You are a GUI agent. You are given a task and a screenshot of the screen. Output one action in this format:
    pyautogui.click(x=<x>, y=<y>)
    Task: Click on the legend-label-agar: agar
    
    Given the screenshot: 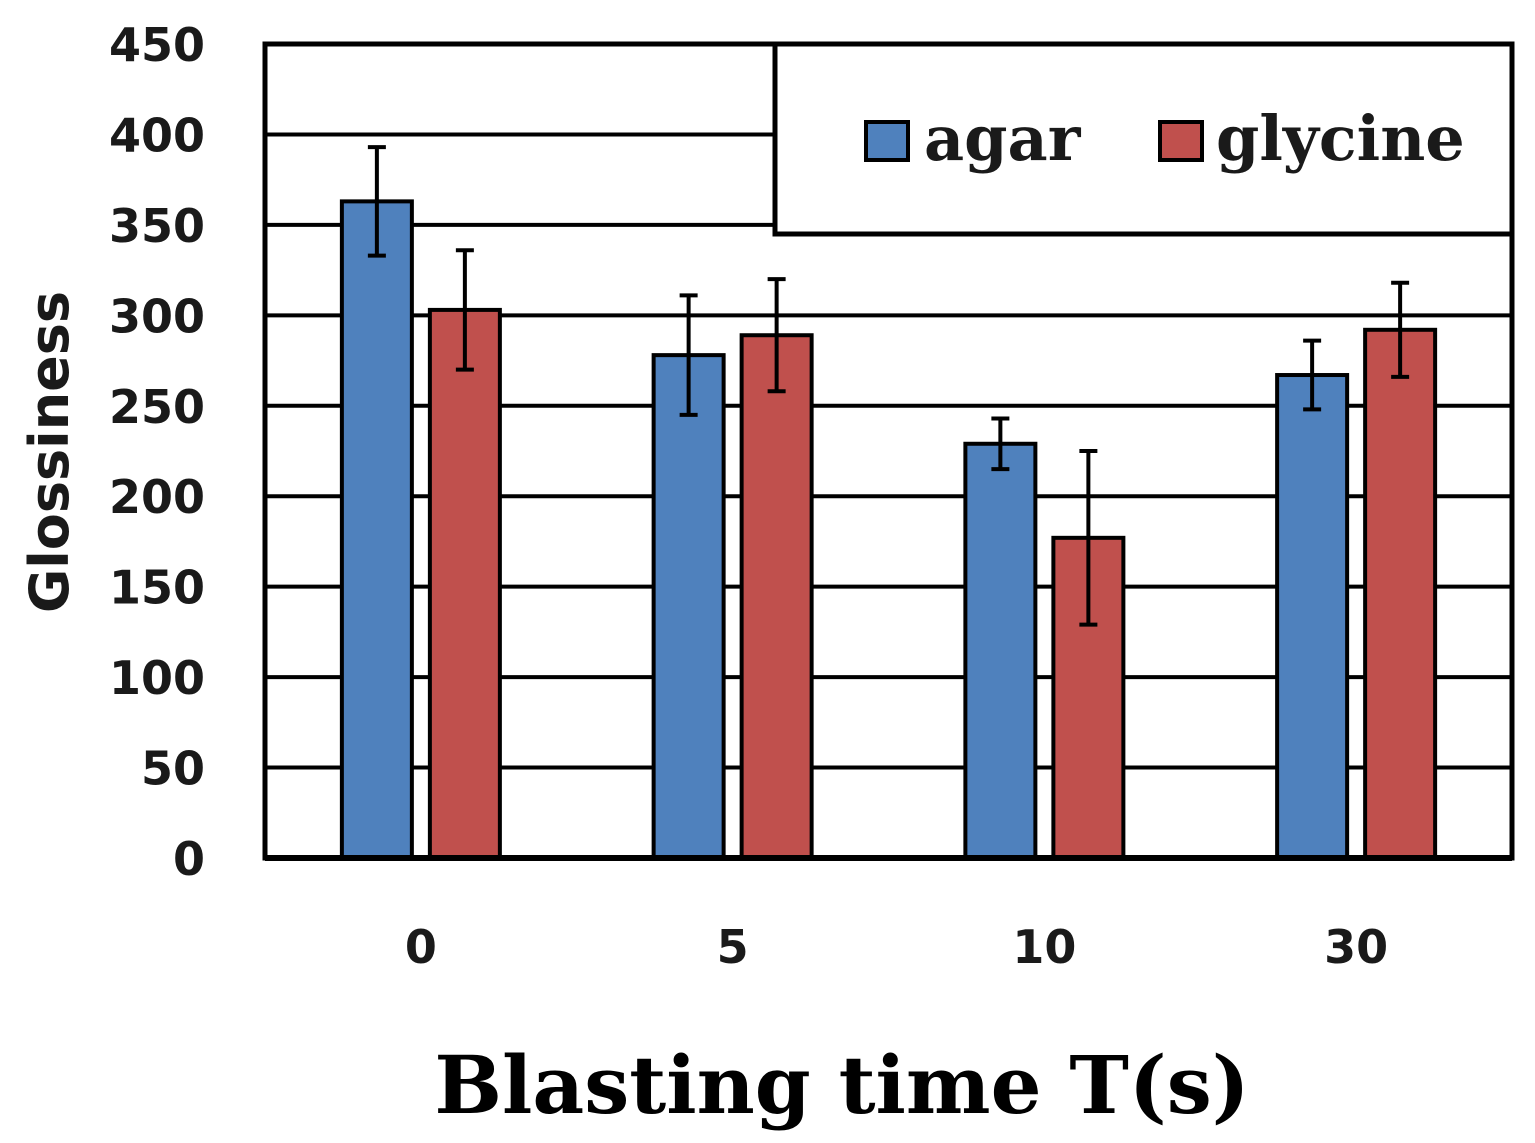 What is the action you would take?
    pyautogui.click(x=1003, y=138)
    